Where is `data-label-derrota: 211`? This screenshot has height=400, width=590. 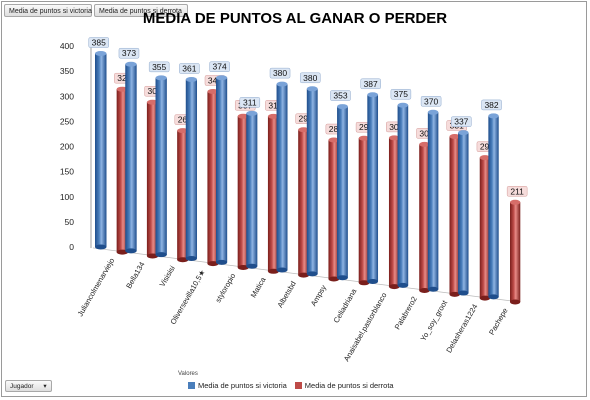
data-label-derrota: 211 is located at coordinates (517, 191).